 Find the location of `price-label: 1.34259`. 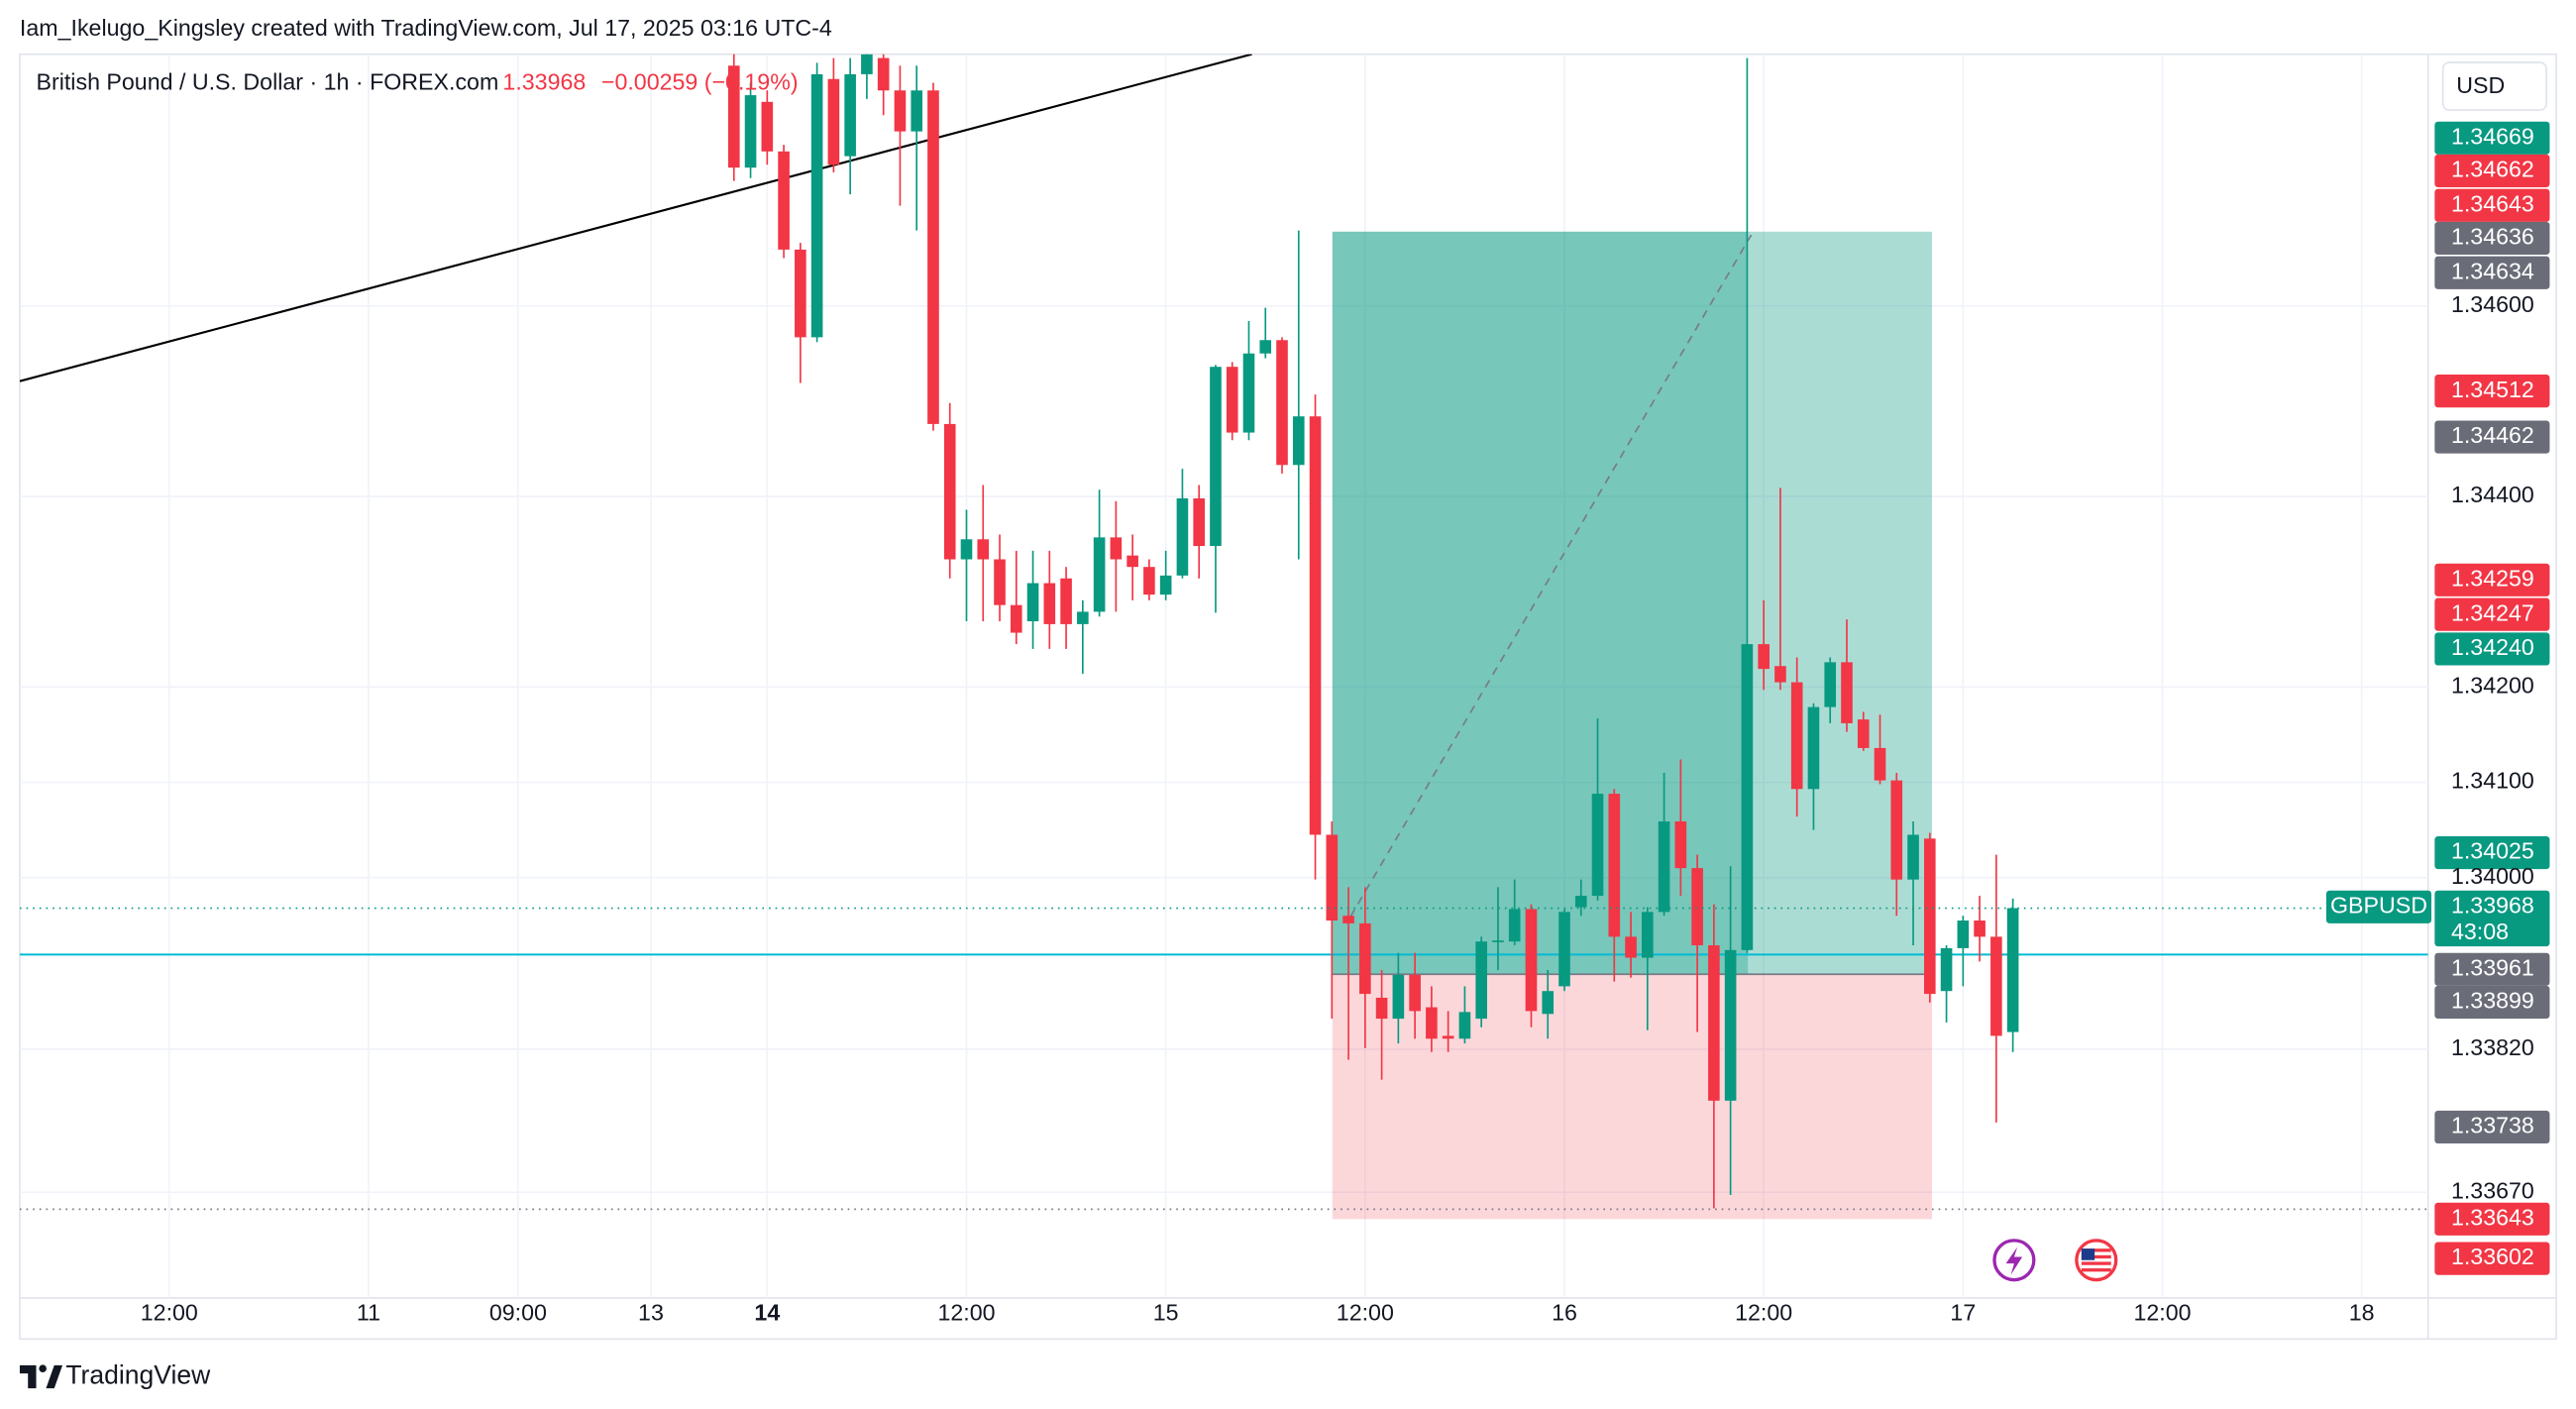

price-label: 1.34259 is located at coordinates (2492, 578).